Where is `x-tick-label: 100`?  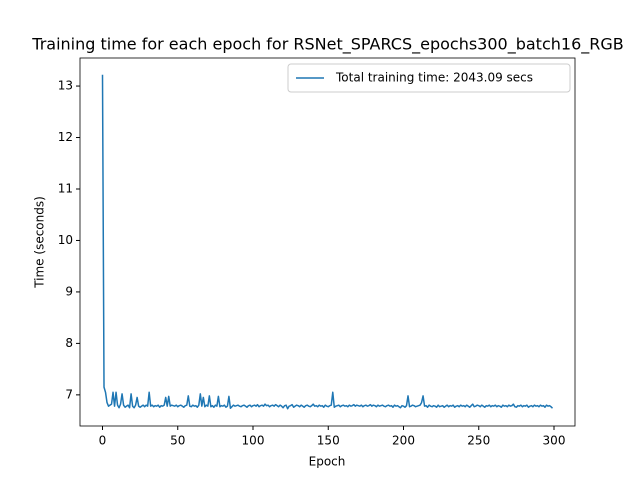
x-tick-label: 100 is located at coordinates (253, 441).